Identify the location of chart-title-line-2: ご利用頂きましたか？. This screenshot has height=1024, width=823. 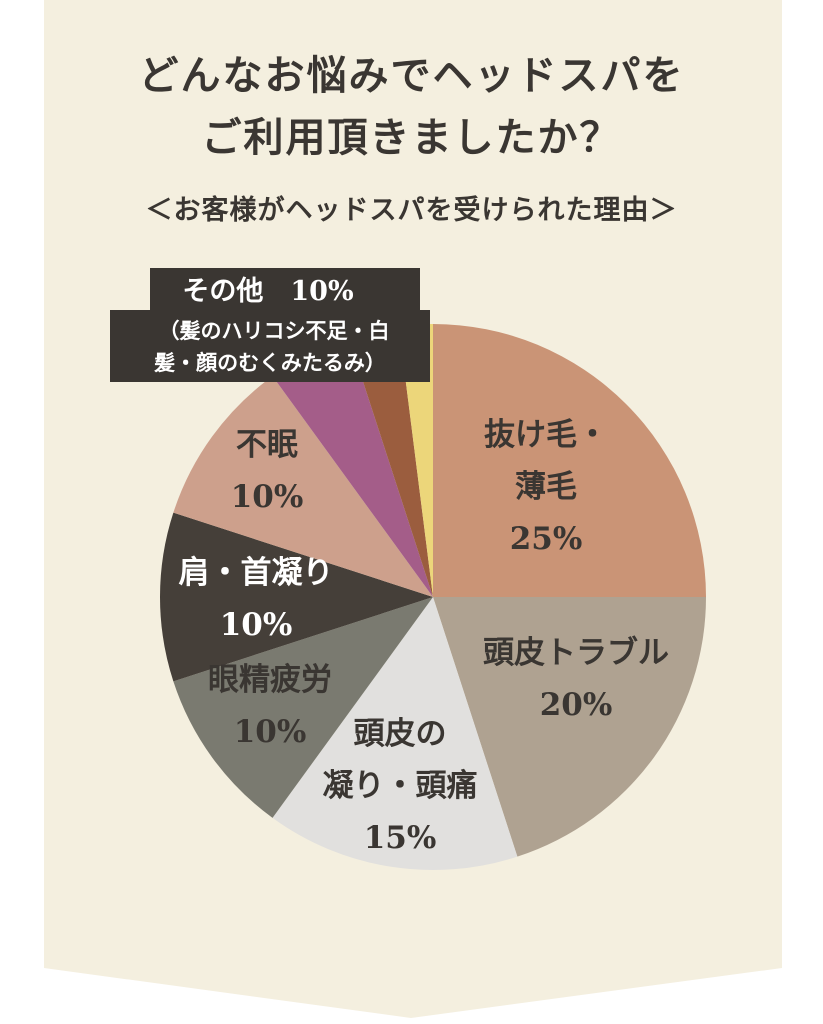
(411, 137).